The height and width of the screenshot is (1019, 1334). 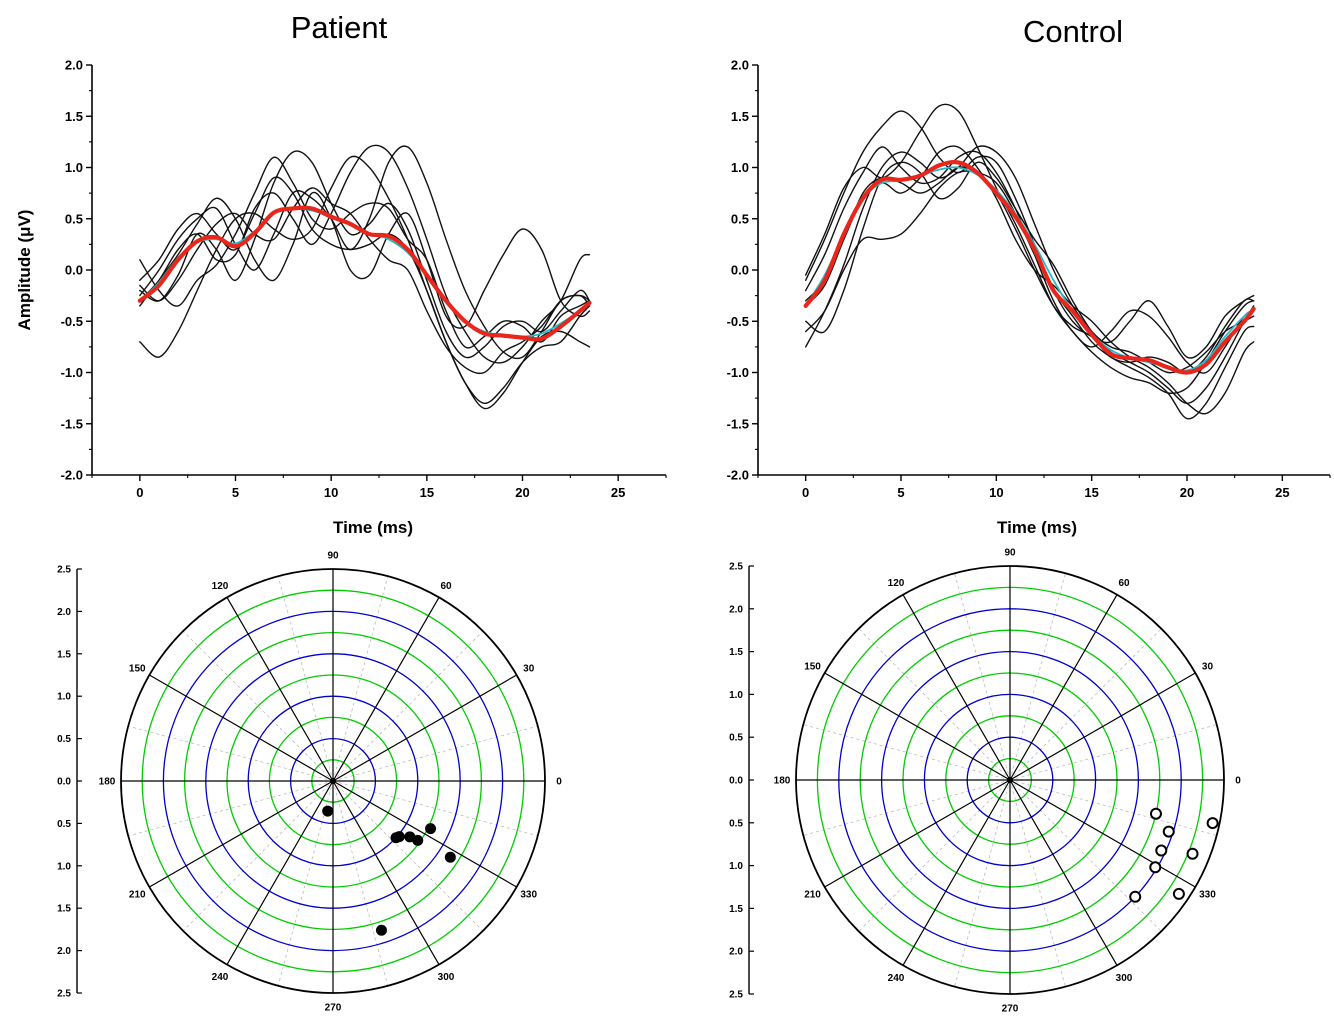 I want to click on chart-title: Patient, so click(x=339, y=27).